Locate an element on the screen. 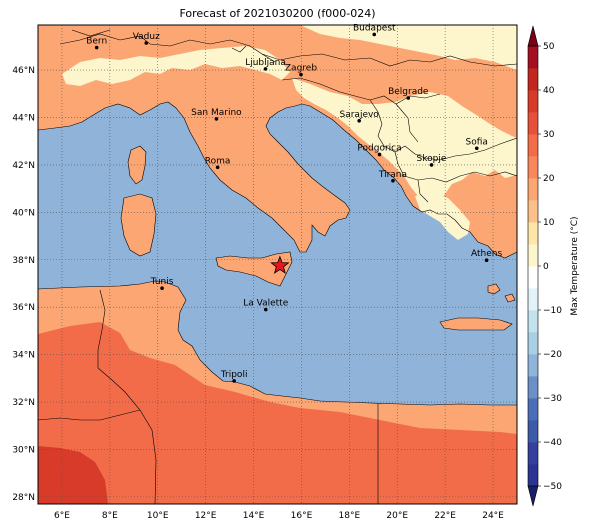 The image size is (592, 529). alps-cool-zone is located at coordinates (176, 66).